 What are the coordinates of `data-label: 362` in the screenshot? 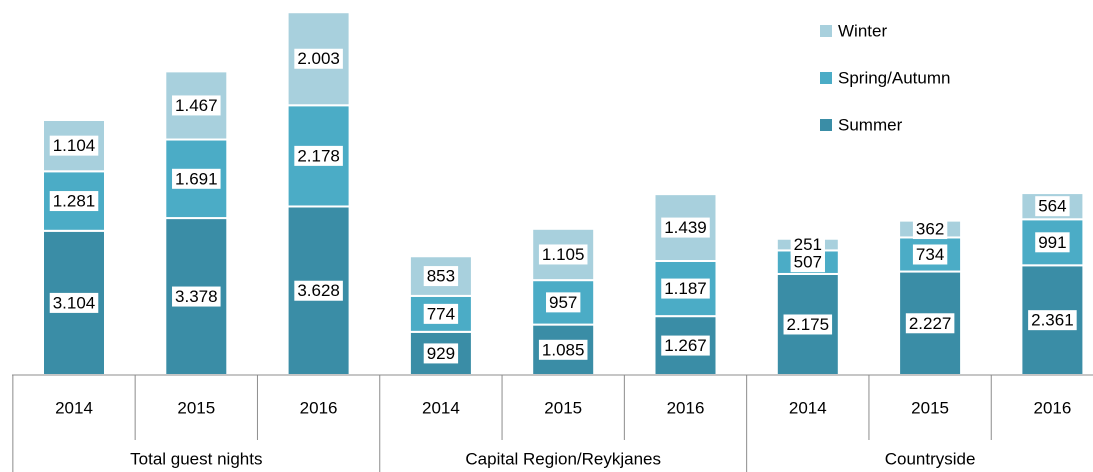 It's located at (930, 229).